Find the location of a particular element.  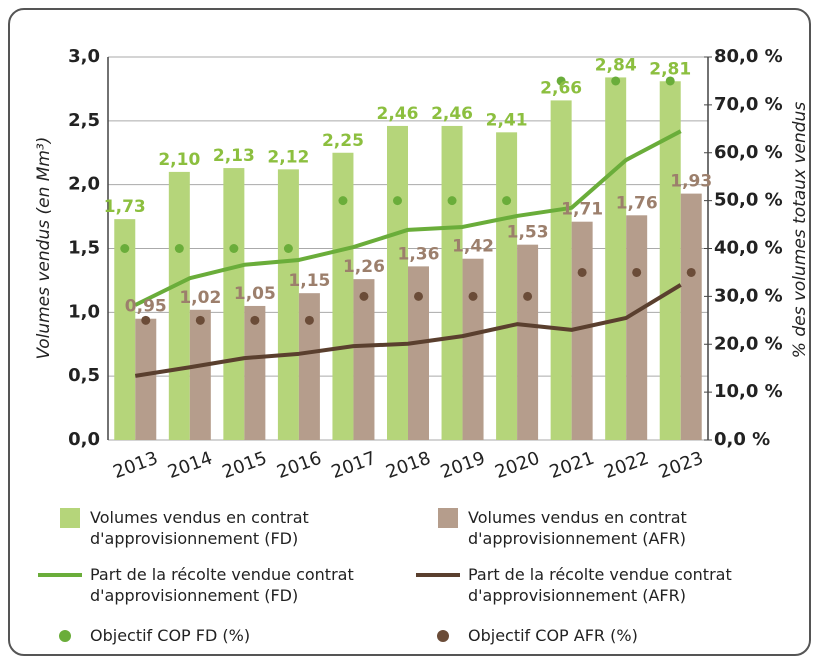

y-tick-label: 2,5 is located at coordinates (84, 120).